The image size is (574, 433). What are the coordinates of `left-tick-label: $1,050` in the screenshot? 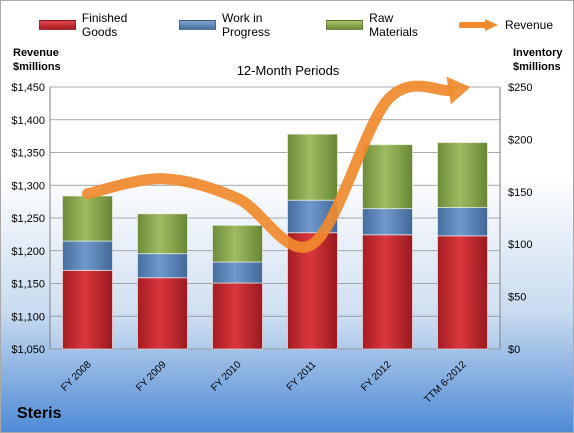 It's located at (28, 350).